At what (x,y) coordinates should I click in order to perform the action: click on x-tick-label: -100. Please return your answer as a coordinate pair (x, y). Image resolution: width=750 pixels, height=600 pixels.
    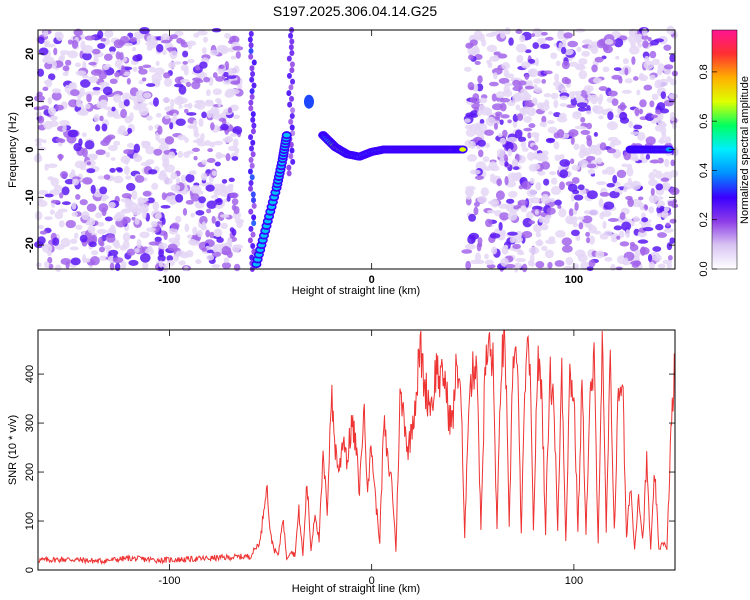
    Looking at the image, I should click on (169, 581).